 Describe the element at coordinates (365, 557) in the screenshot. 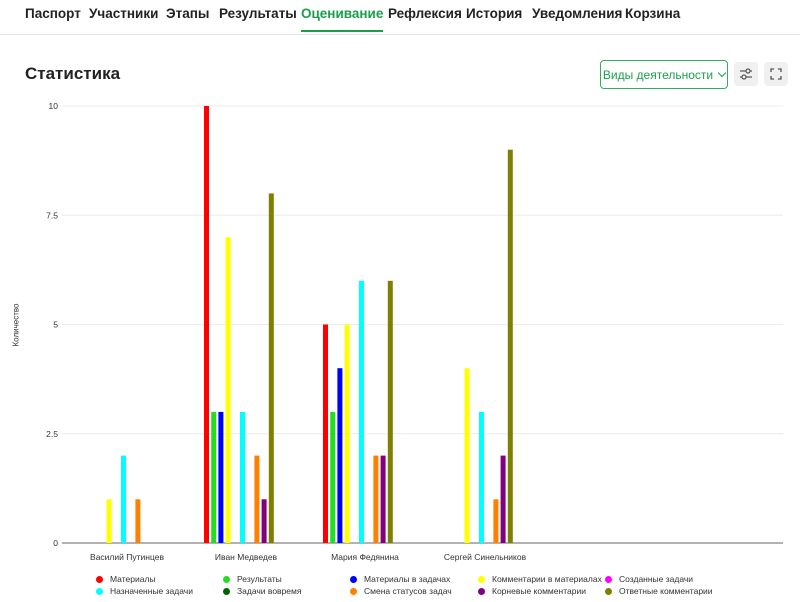

I see `x-tick-label: Мария Федянина` at that location.